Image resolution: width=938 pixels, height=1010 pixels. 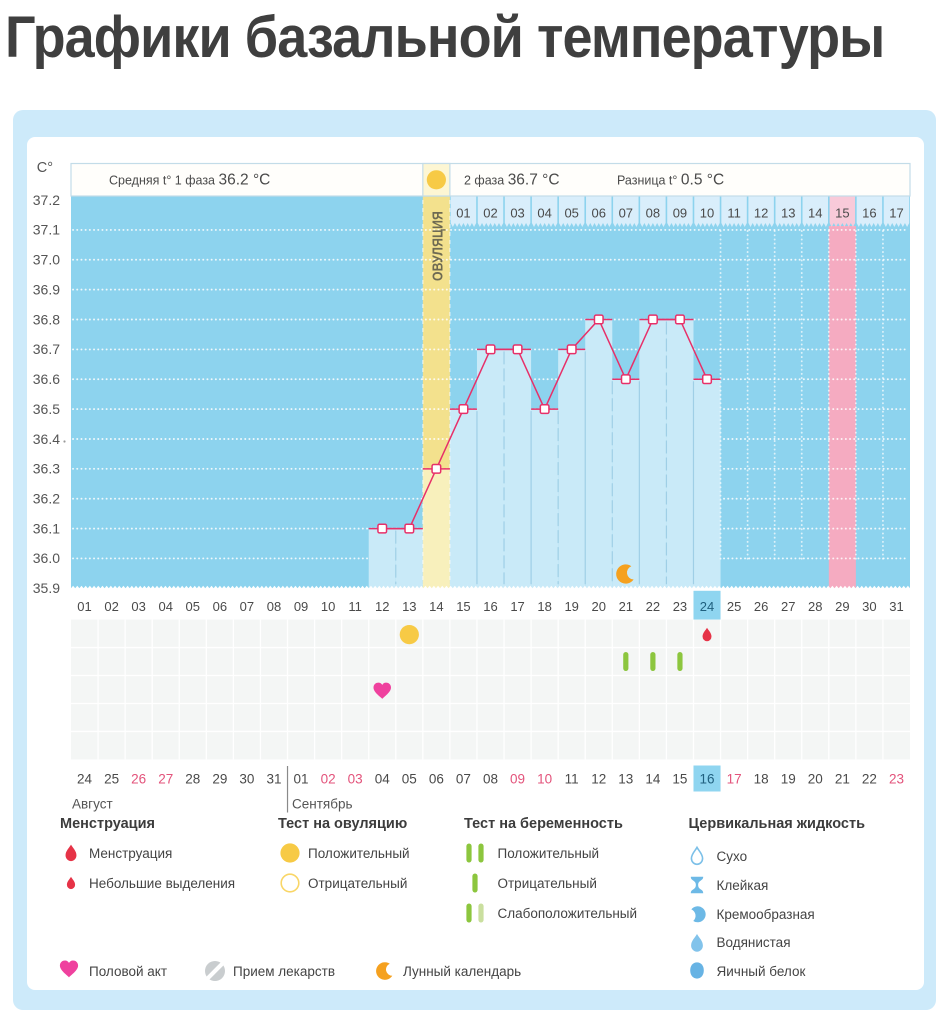 I want to click on svg-text: 36.4, so click(x=46, y=439).